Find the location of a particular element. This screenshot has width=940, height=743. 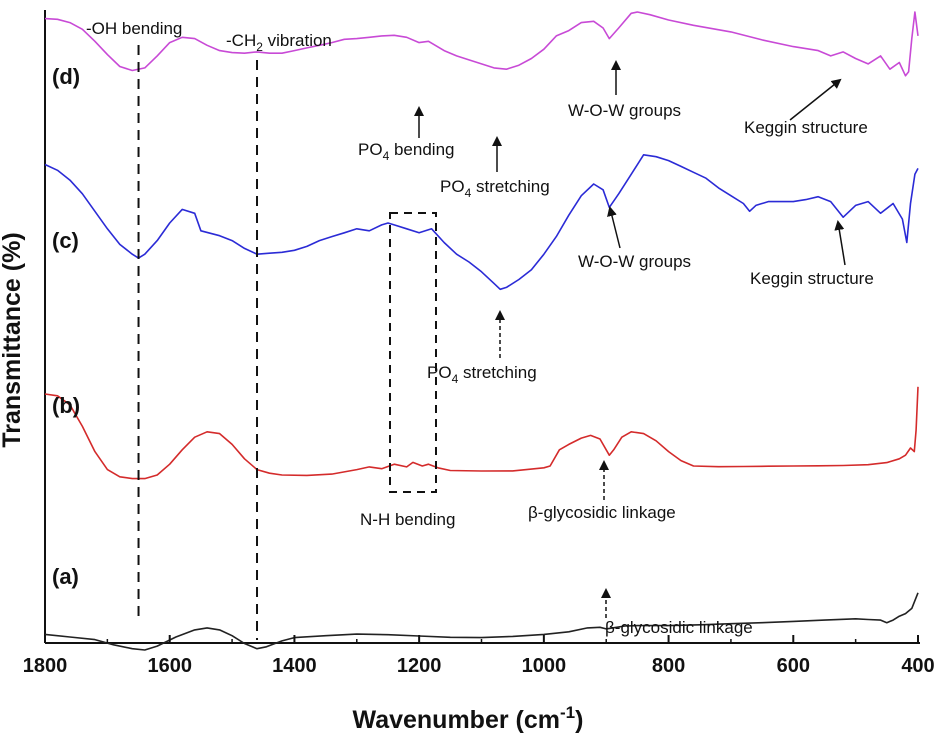

series-line-a is located at coordinates (481, 621).